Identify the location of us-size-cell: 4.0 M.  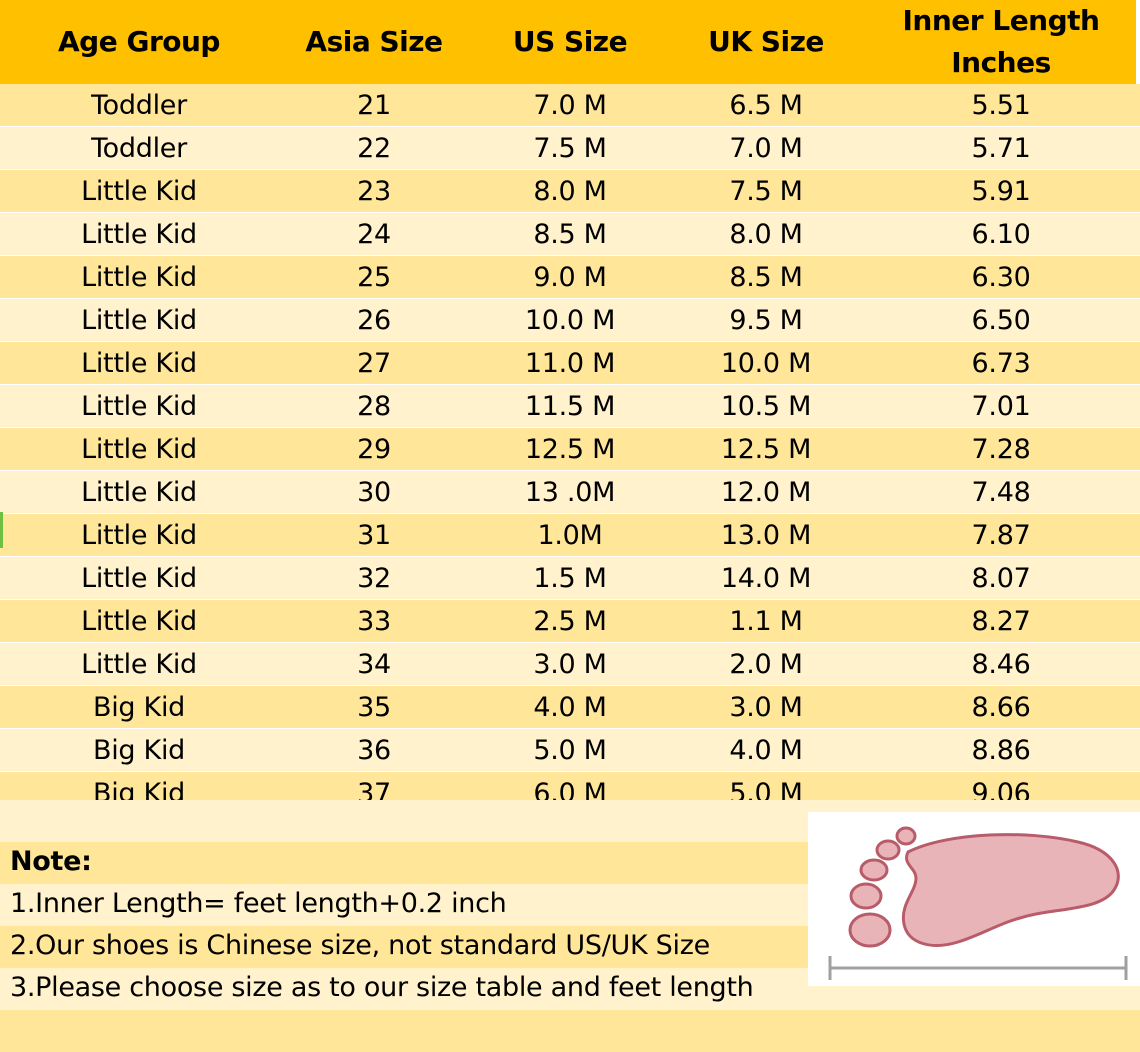
(570, 707).